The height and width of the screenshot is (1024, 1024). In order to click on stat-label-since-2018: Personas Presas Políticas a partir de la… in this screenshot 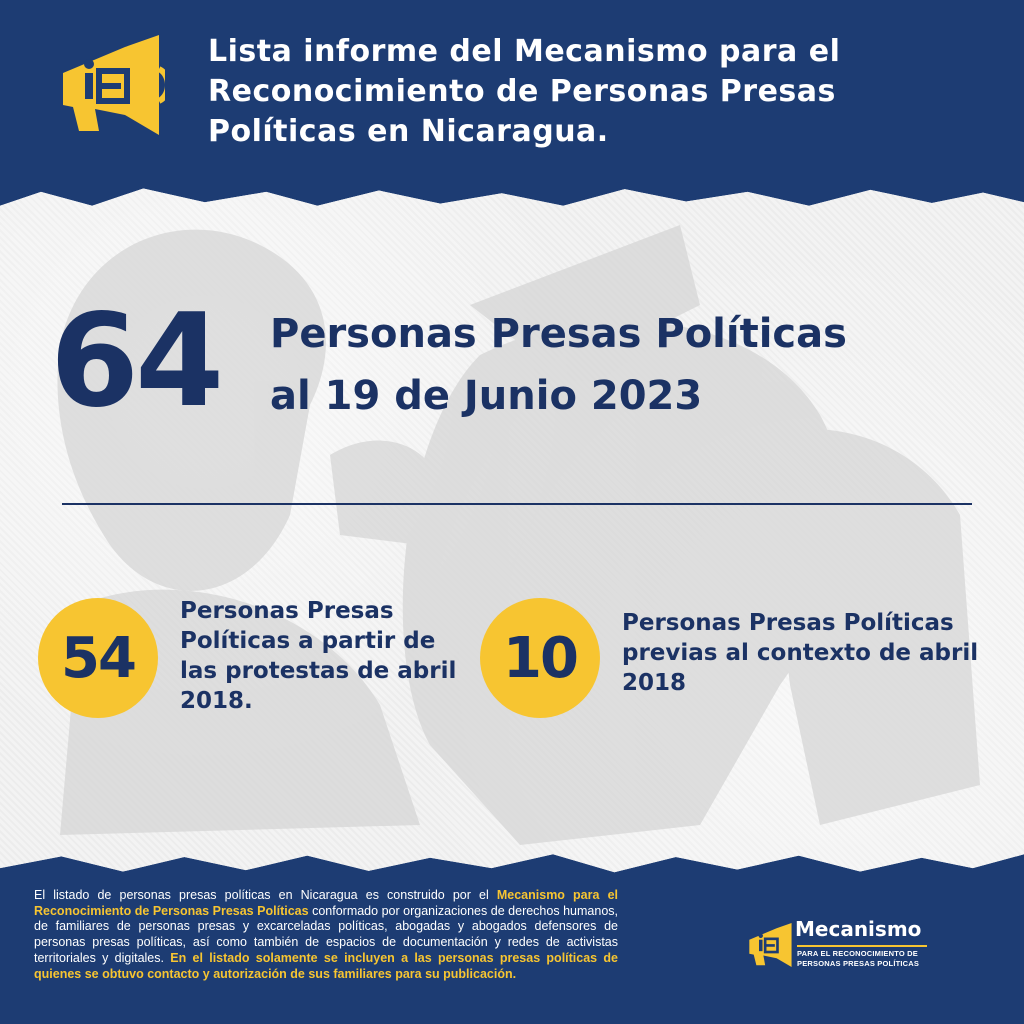, I will do `click(318, 656)`.